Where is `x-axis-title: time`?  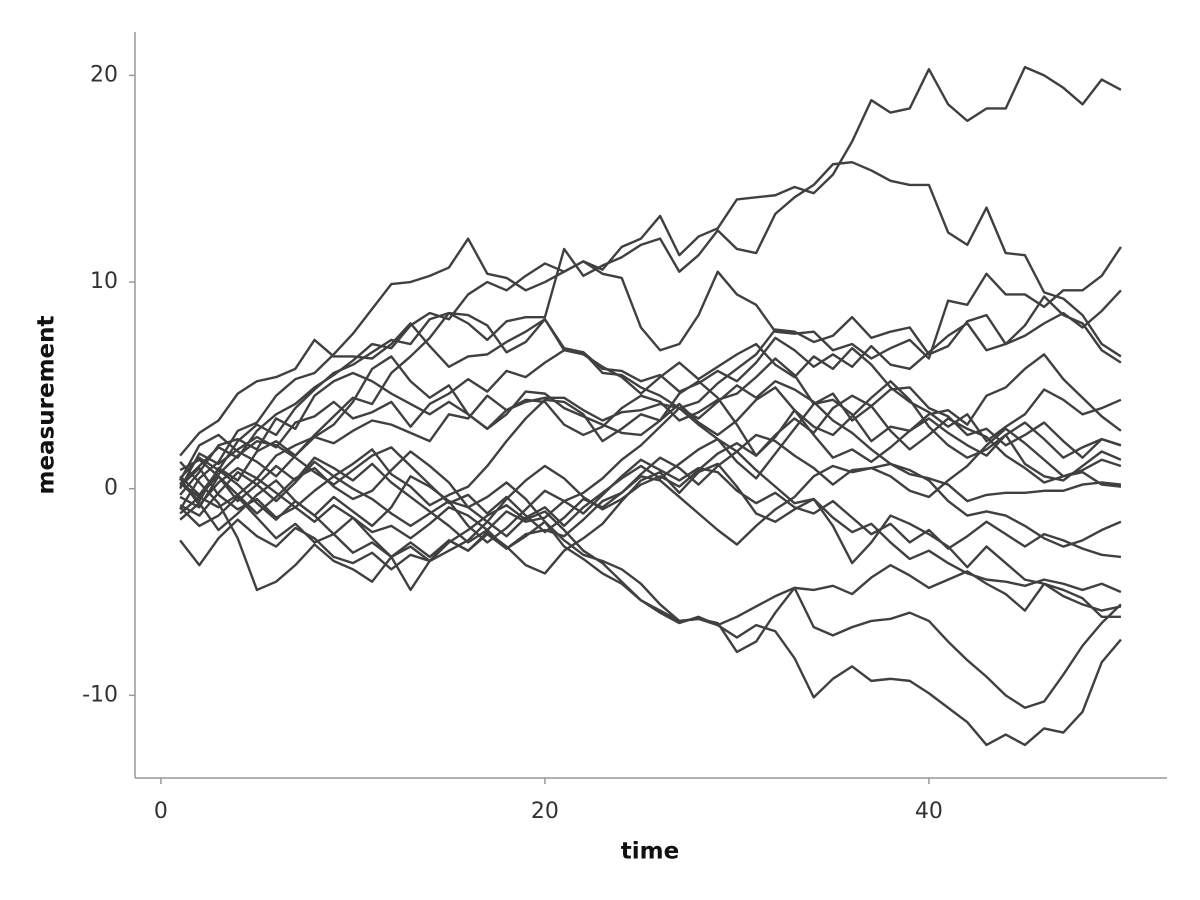
x-axis-title: time is located at coordinates (650, 852).